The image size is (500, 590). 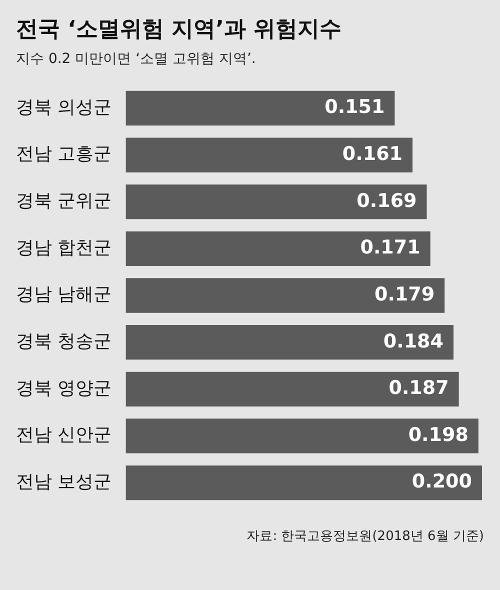 What do you see at coordinates (390, 247) in the screenshot?
I see `data-label: 0.171` at bounding box center [390, 247].